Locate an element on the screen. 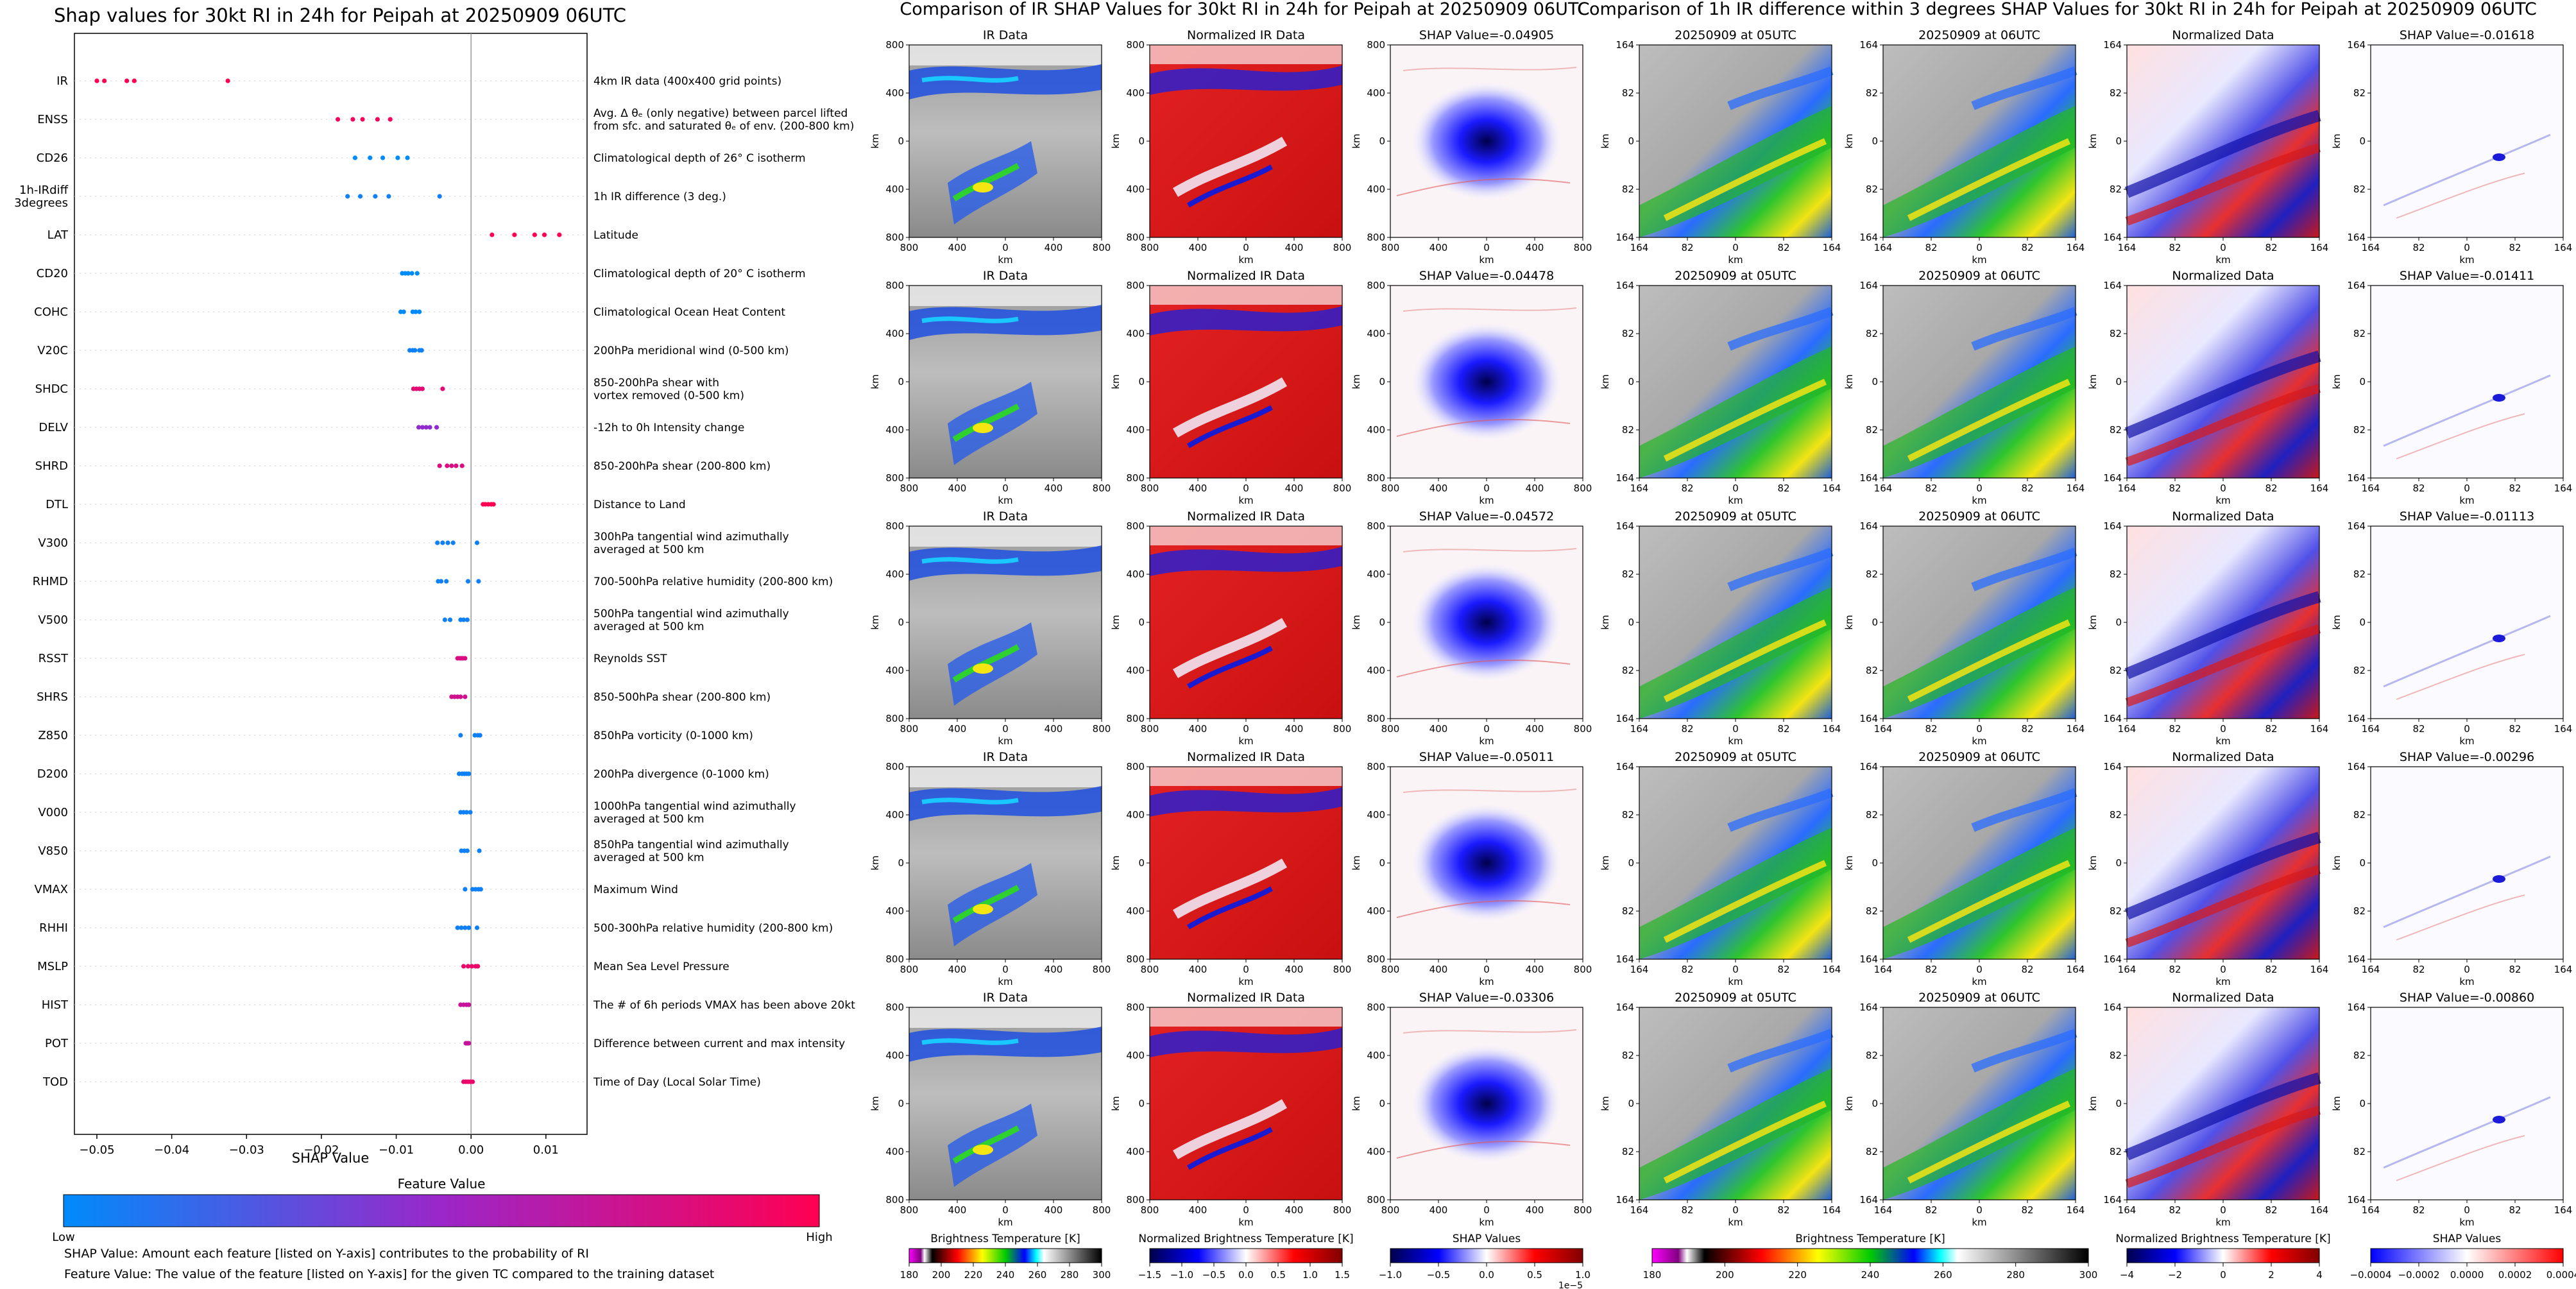  colorbar-tick-label: 0.0004 is located at coordinates (2561, 1275).